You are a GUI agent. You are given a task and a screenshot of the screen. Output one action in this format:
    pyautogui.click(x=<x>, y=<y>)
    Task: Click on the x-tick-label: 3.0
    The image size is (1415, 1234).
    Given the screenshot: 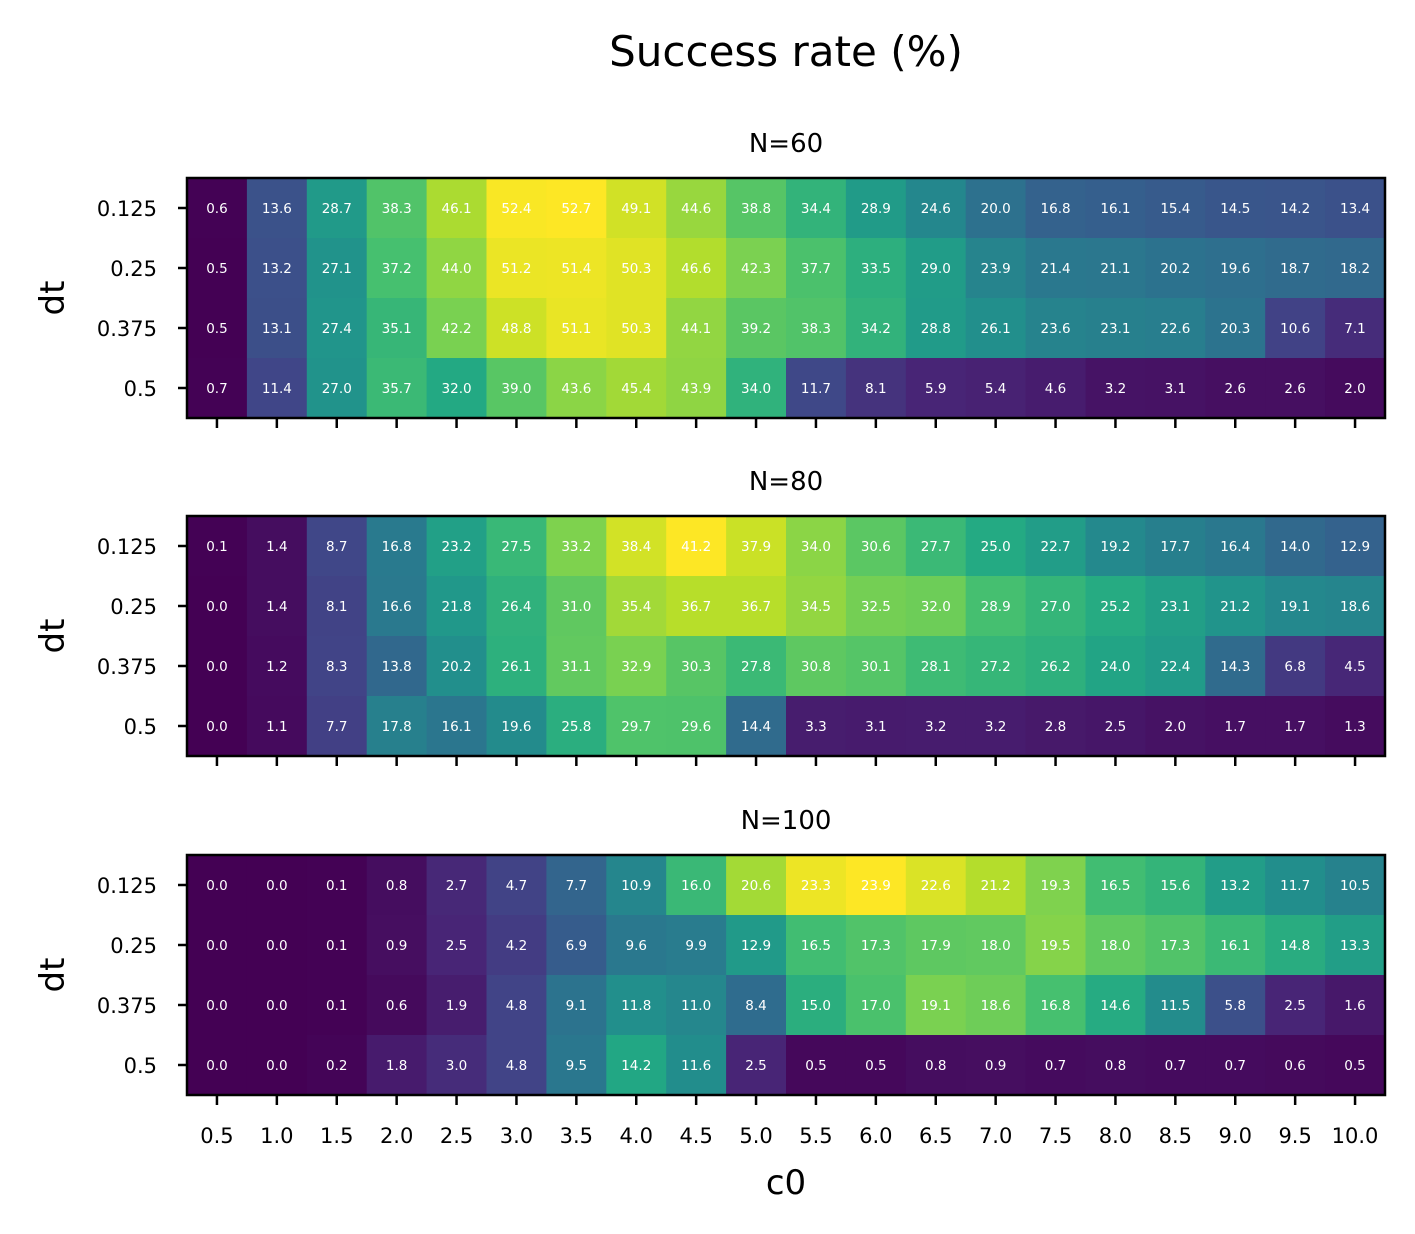 What is the action you would take?
    pyautogui.click(x=516, y=1136)
    